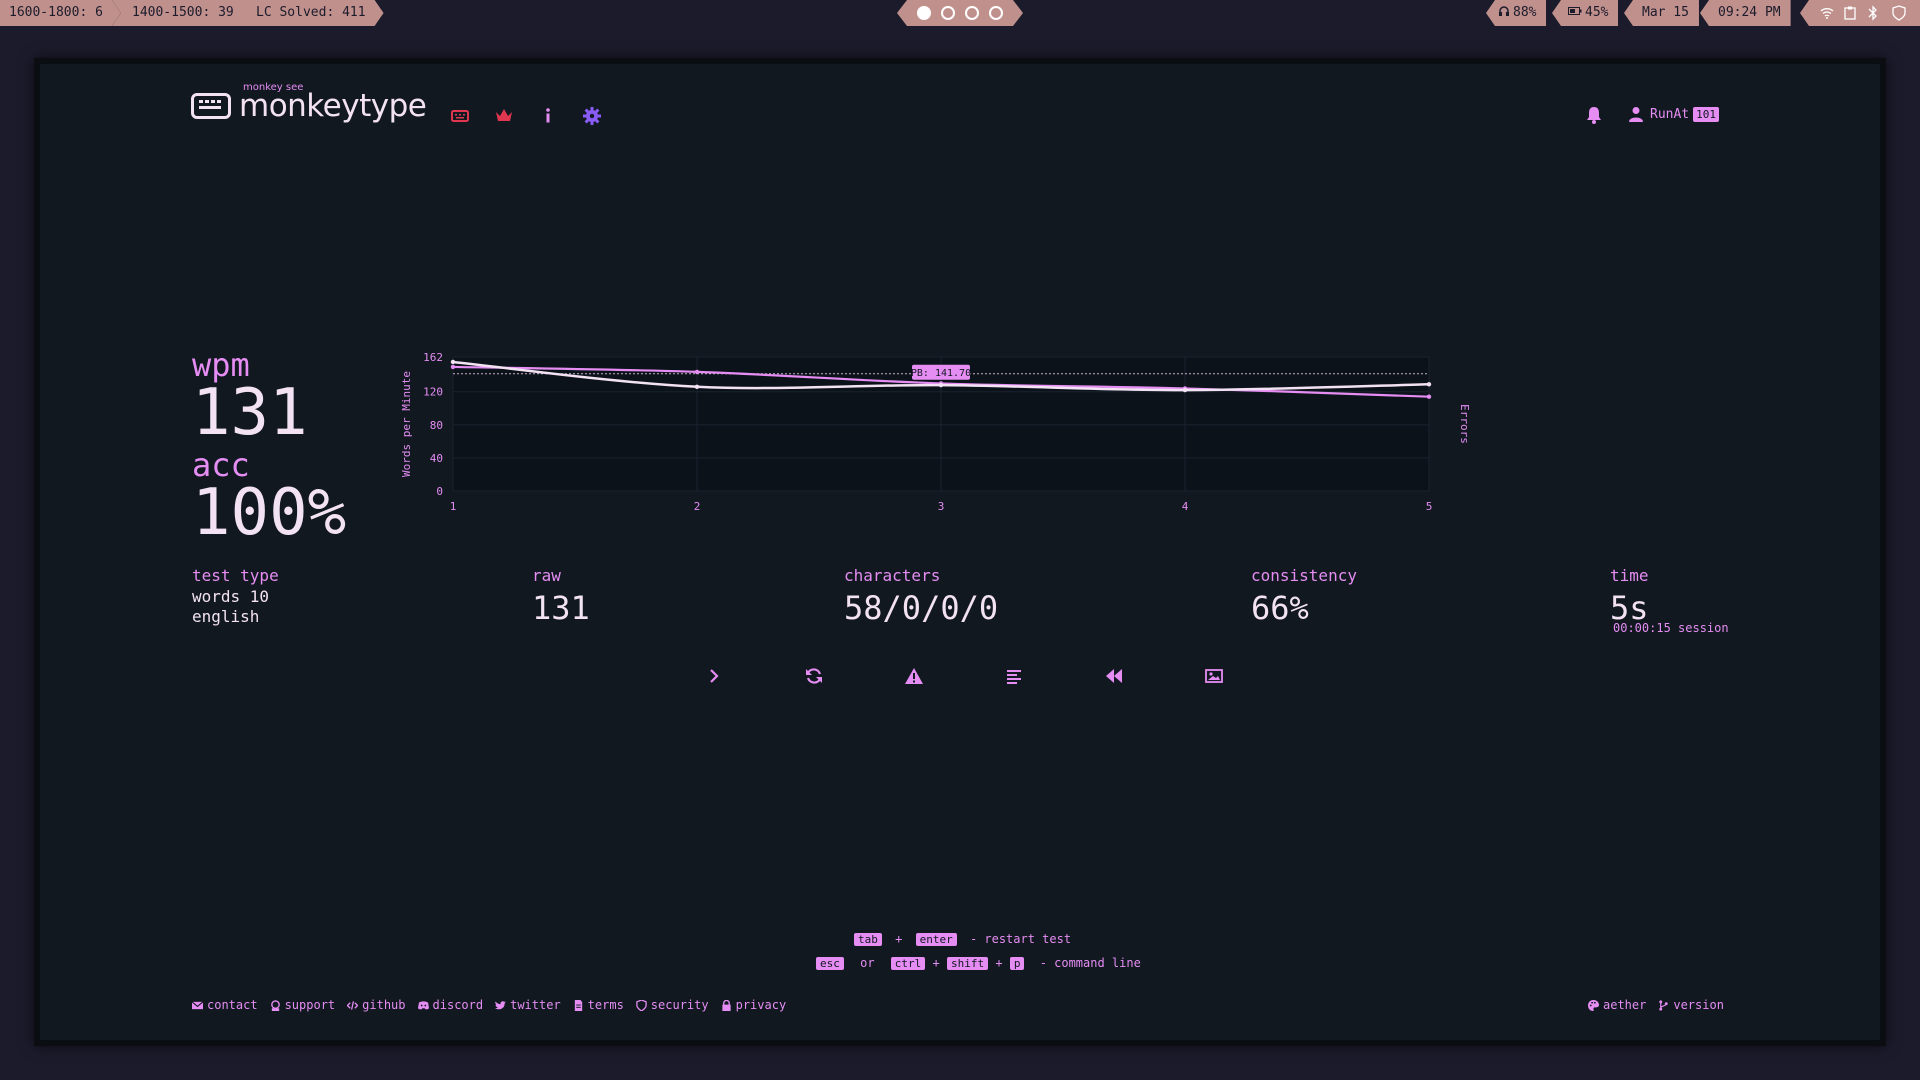 Image resolution: width=1920 pixels, height=1080 pixels. What do you see at coordinates (1629, 575) in the screenshot?
I see `time-label: time` at bounding box center [1629, 575].